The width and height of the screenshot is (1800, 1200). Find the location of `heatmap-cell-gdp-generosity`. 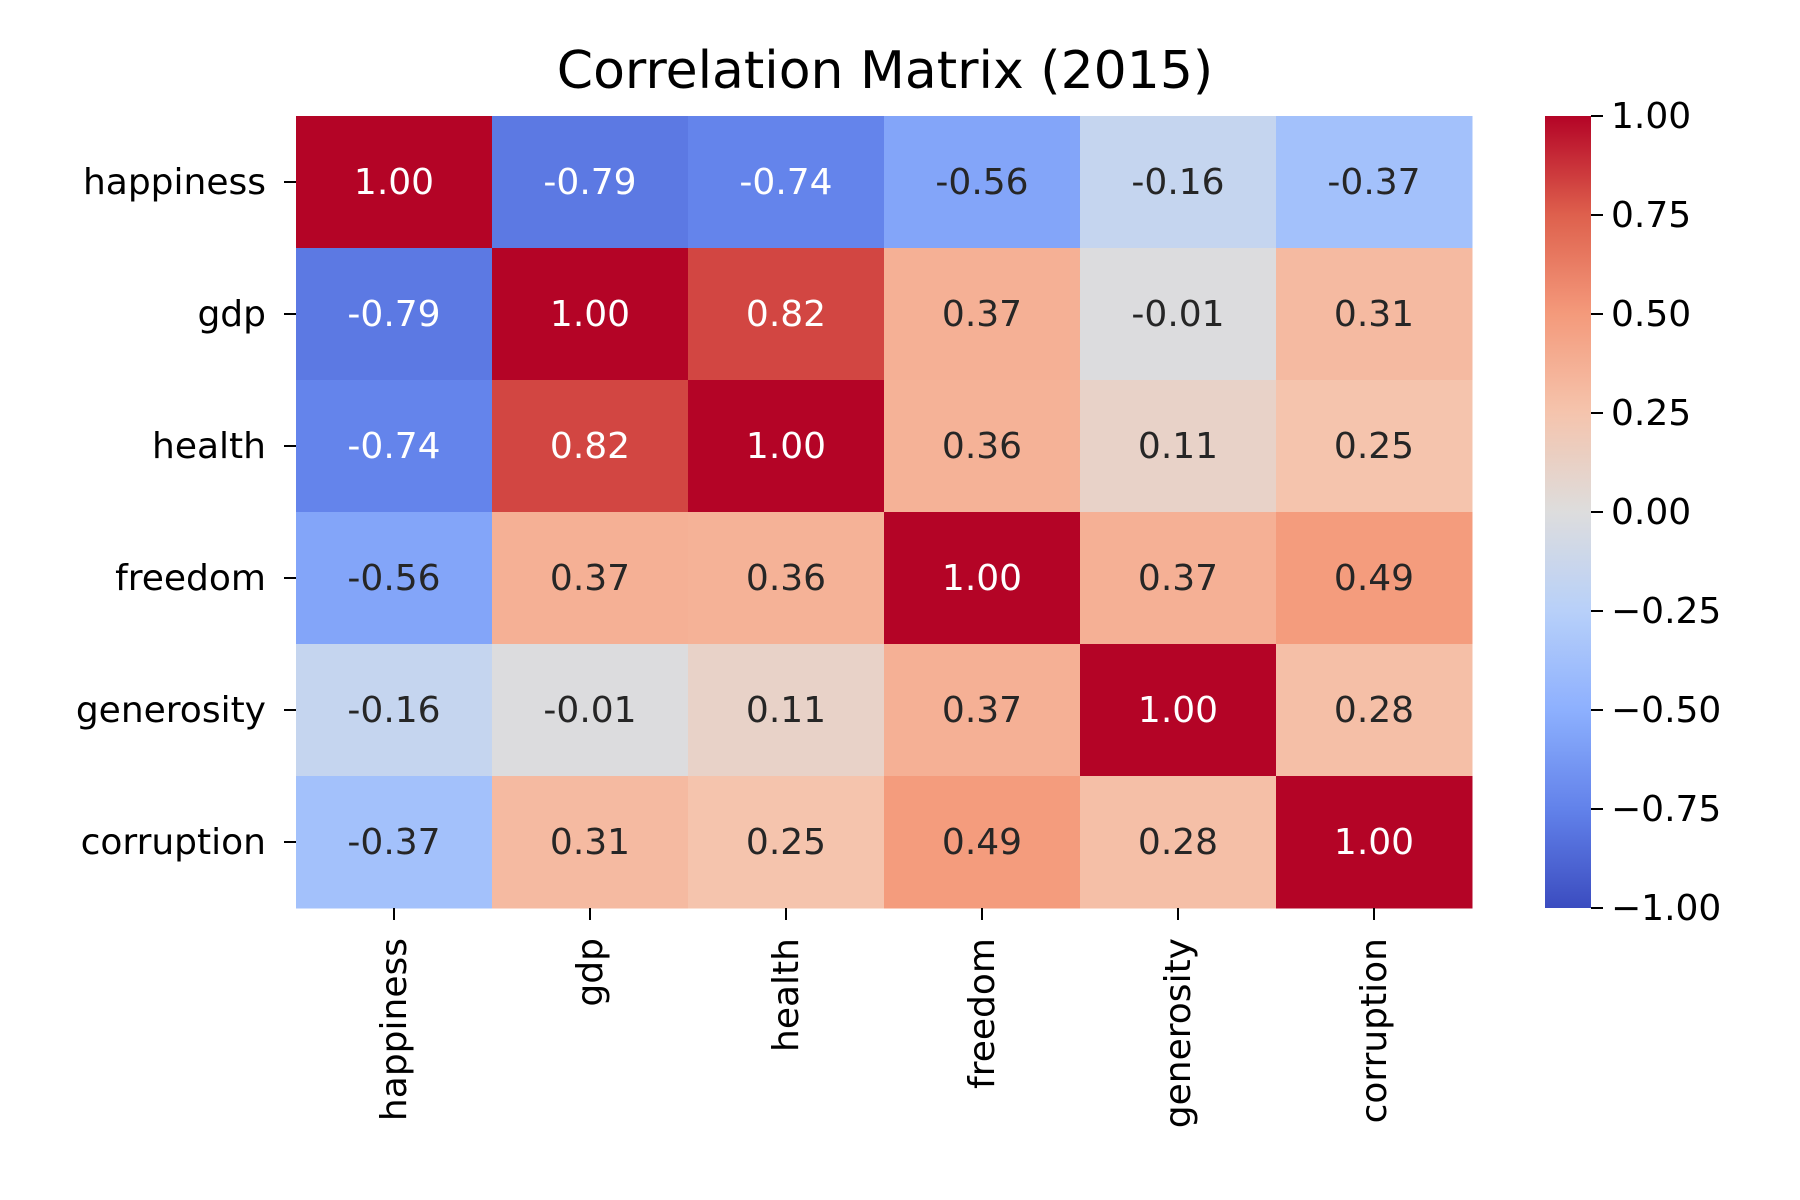

heatmap-cell-gdp-generosity is located at coordinates (1178, 314).